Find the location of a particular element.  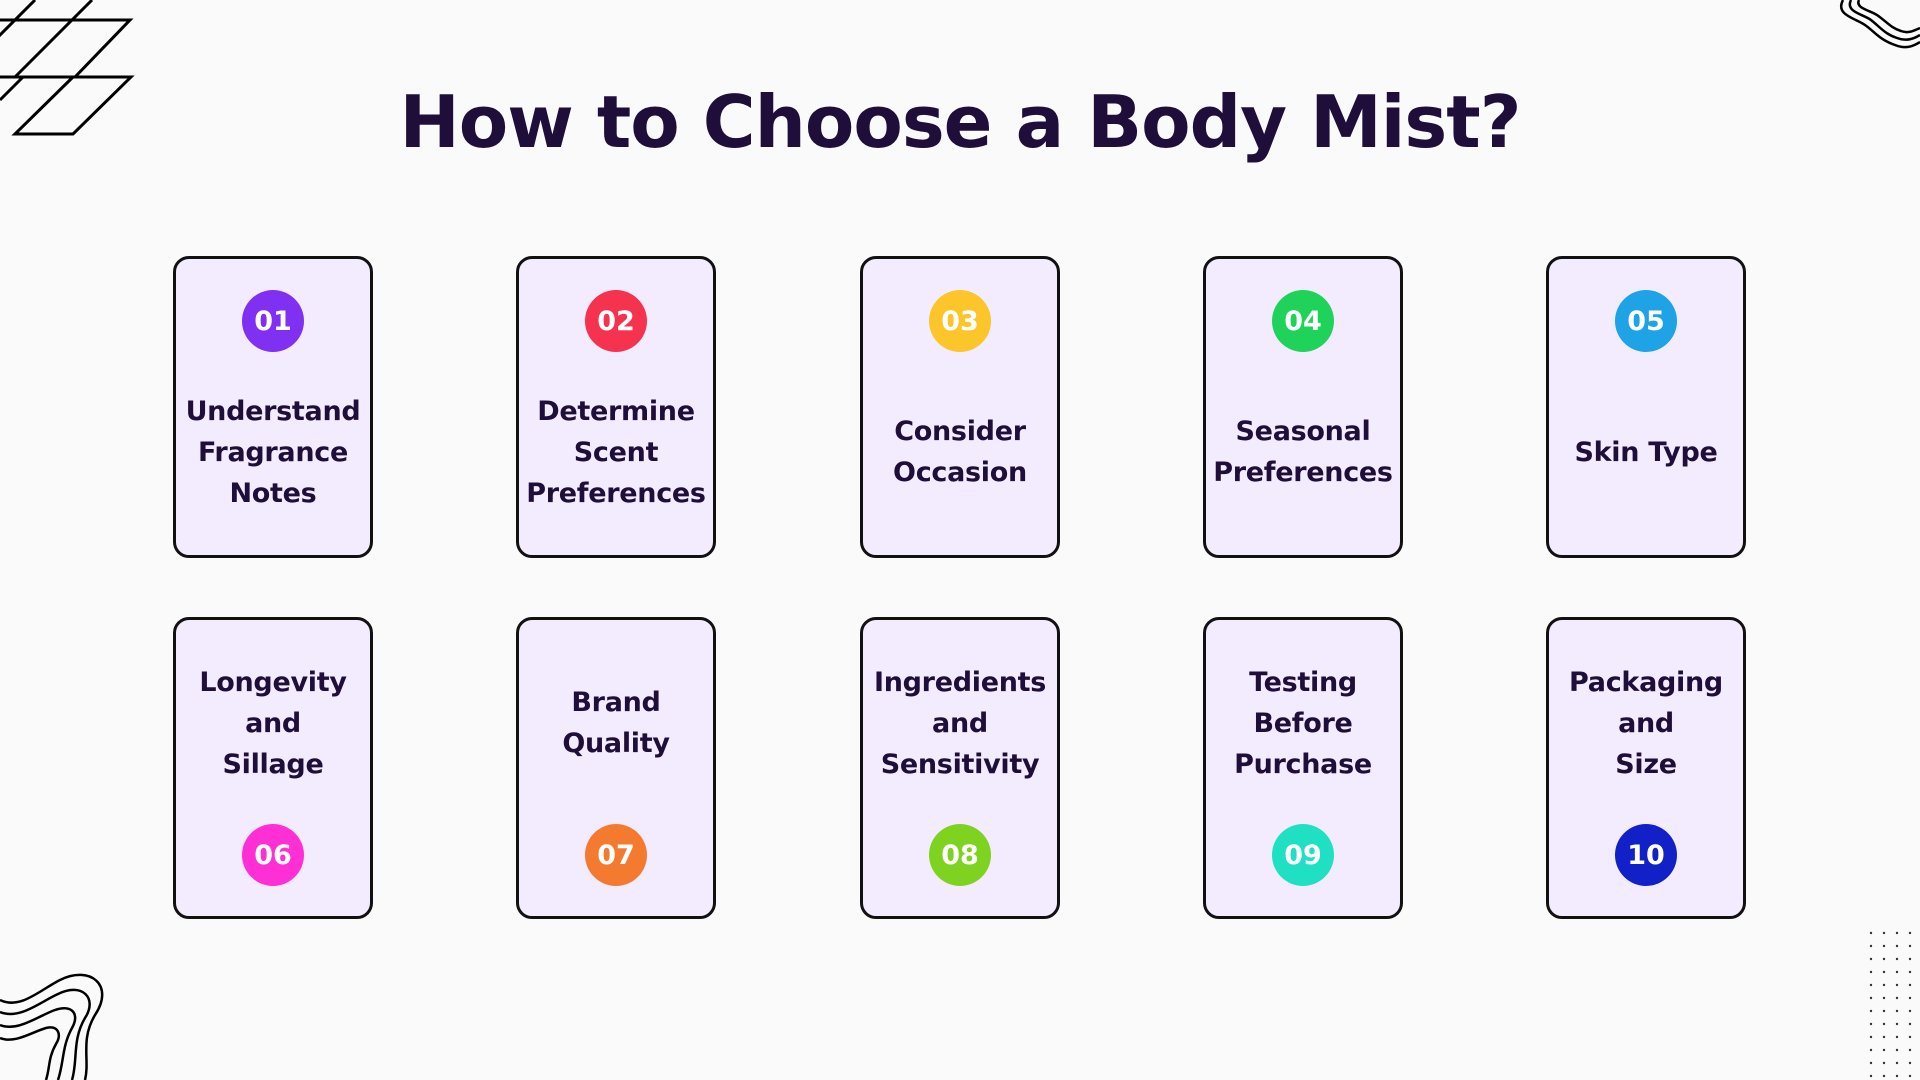

step-number-badge: 03 is located at coordinates (960, 321).